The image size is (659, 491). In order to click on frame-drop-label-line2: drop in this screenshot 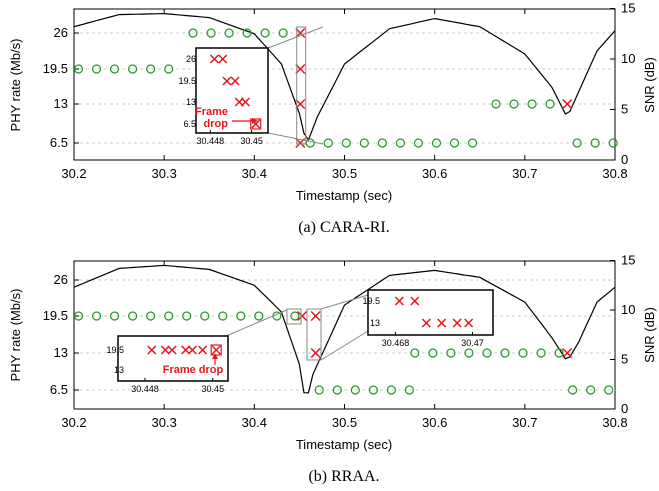, I will do `click(216, 124)`.